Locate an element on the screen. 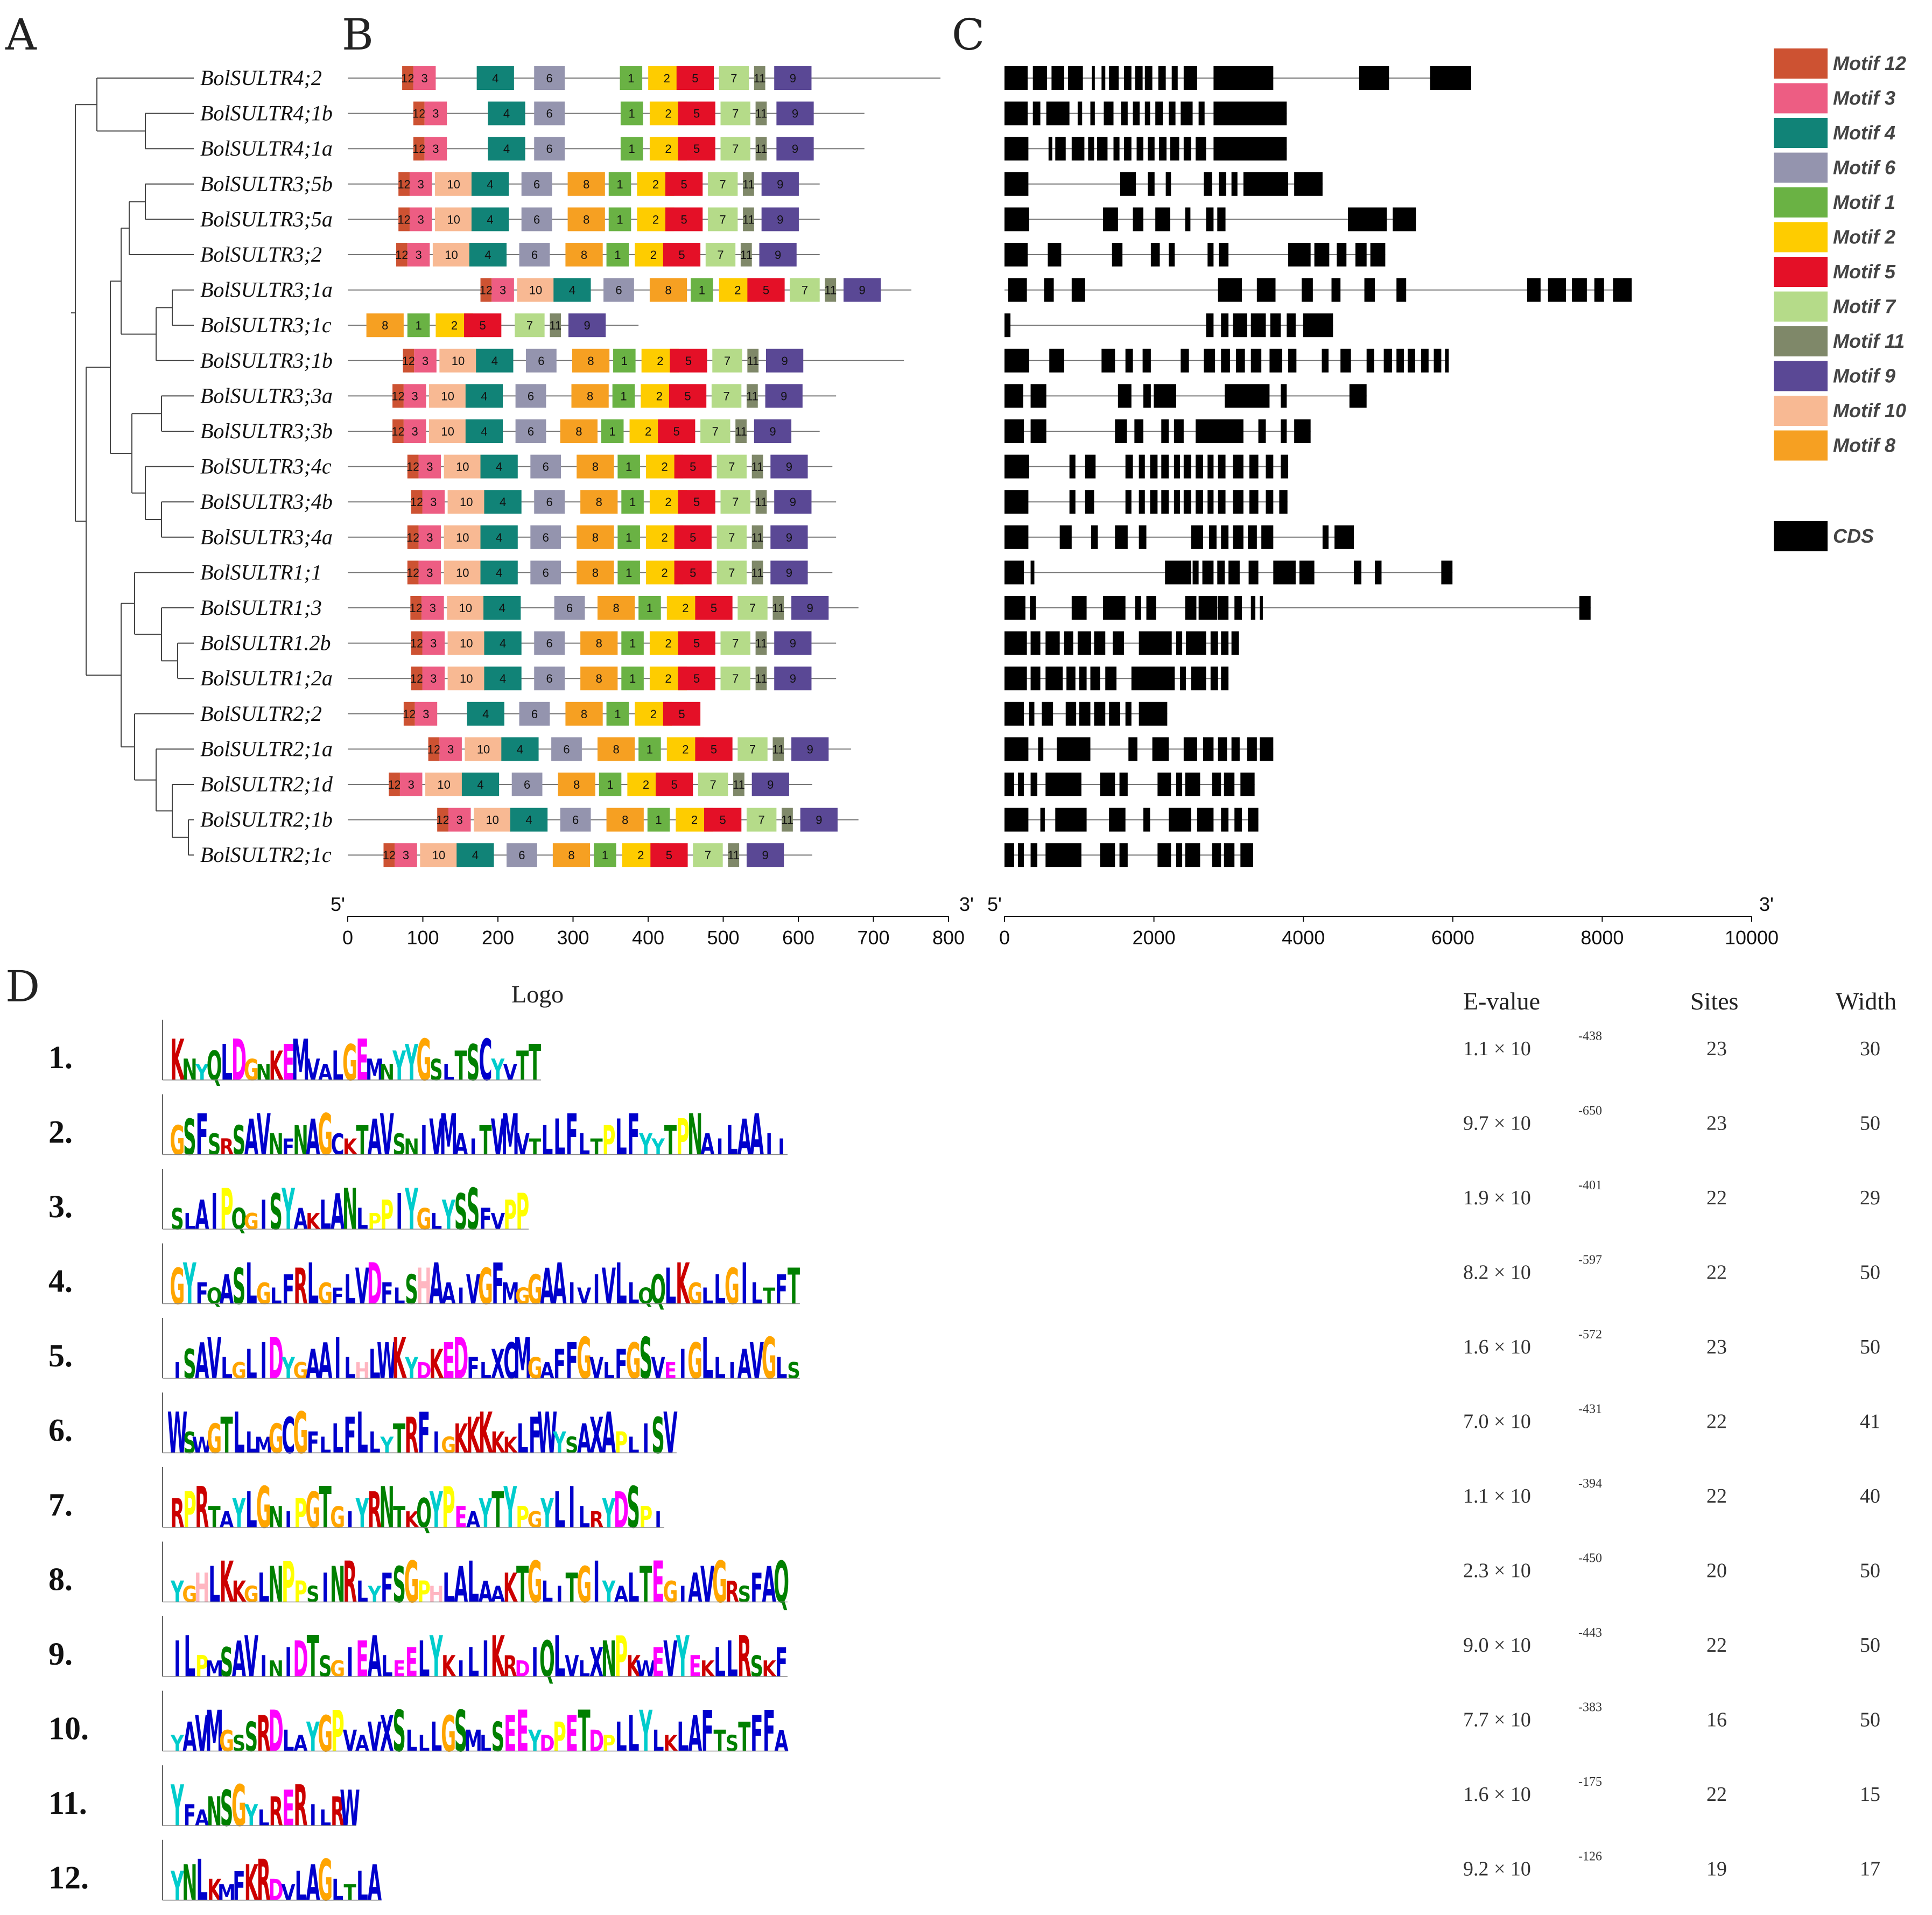 Image resolution: width=1932 pixels, height=1915 pixels. motif-12-box is located at coordinates (398, 431).